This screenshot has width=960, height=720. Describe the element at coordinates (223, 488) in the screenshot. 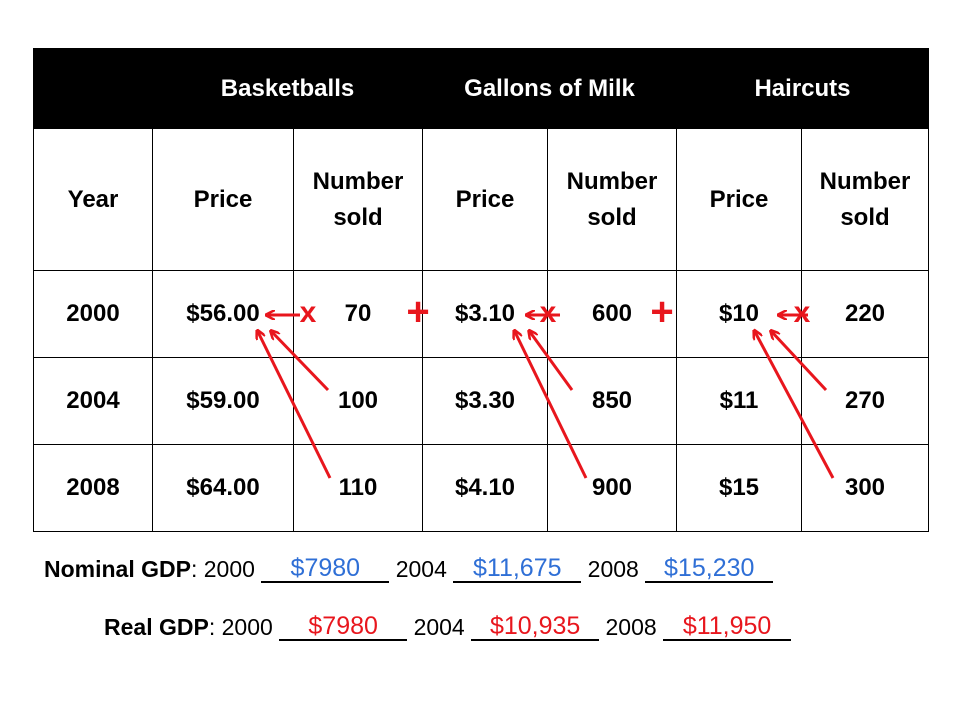

I see `bb-price-cell: $64.00` at that location.